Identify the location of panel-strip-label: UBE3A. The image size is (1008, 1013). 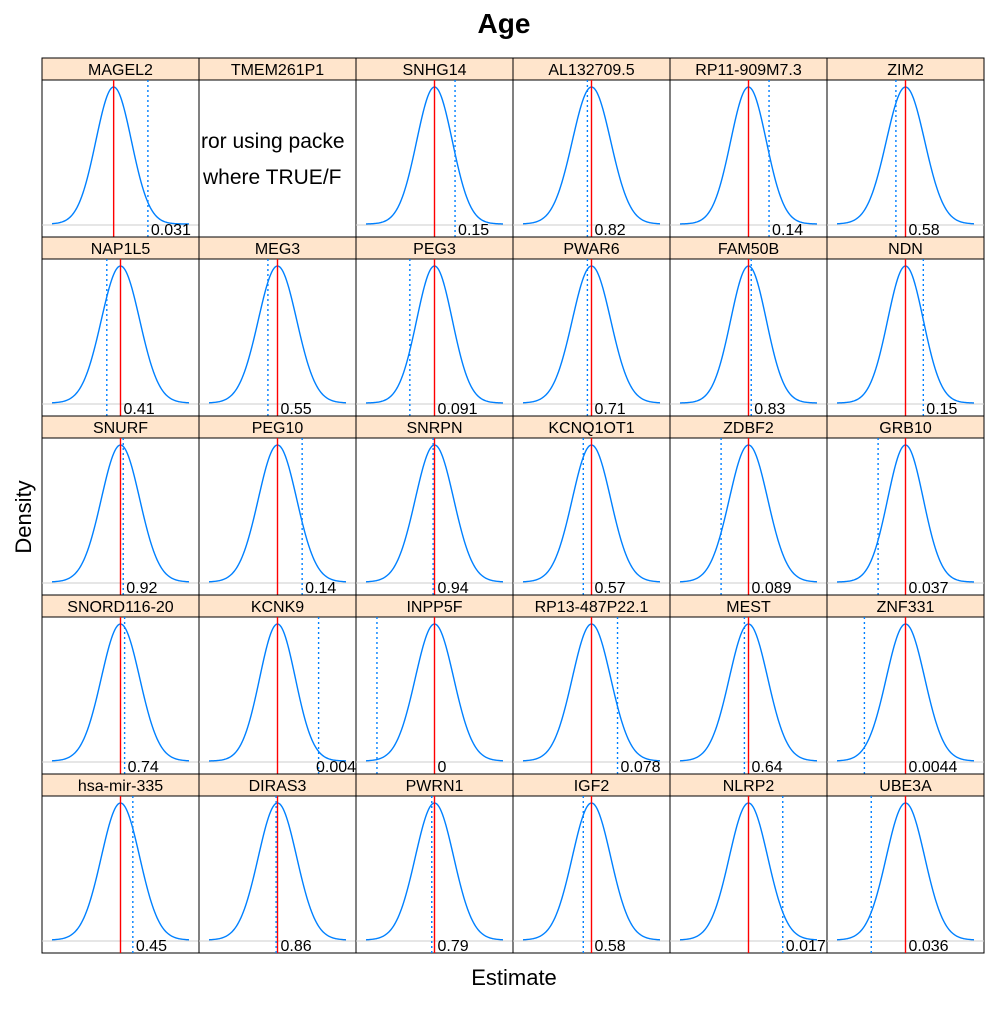
(905, 786).